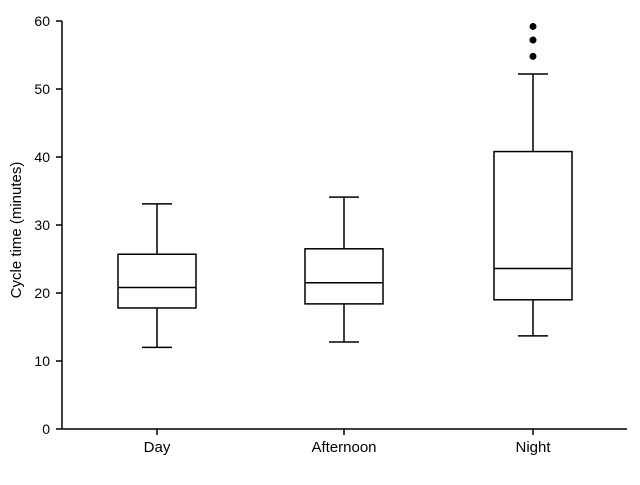  I want to click on y-tick-label: 30, so click(42, 225).